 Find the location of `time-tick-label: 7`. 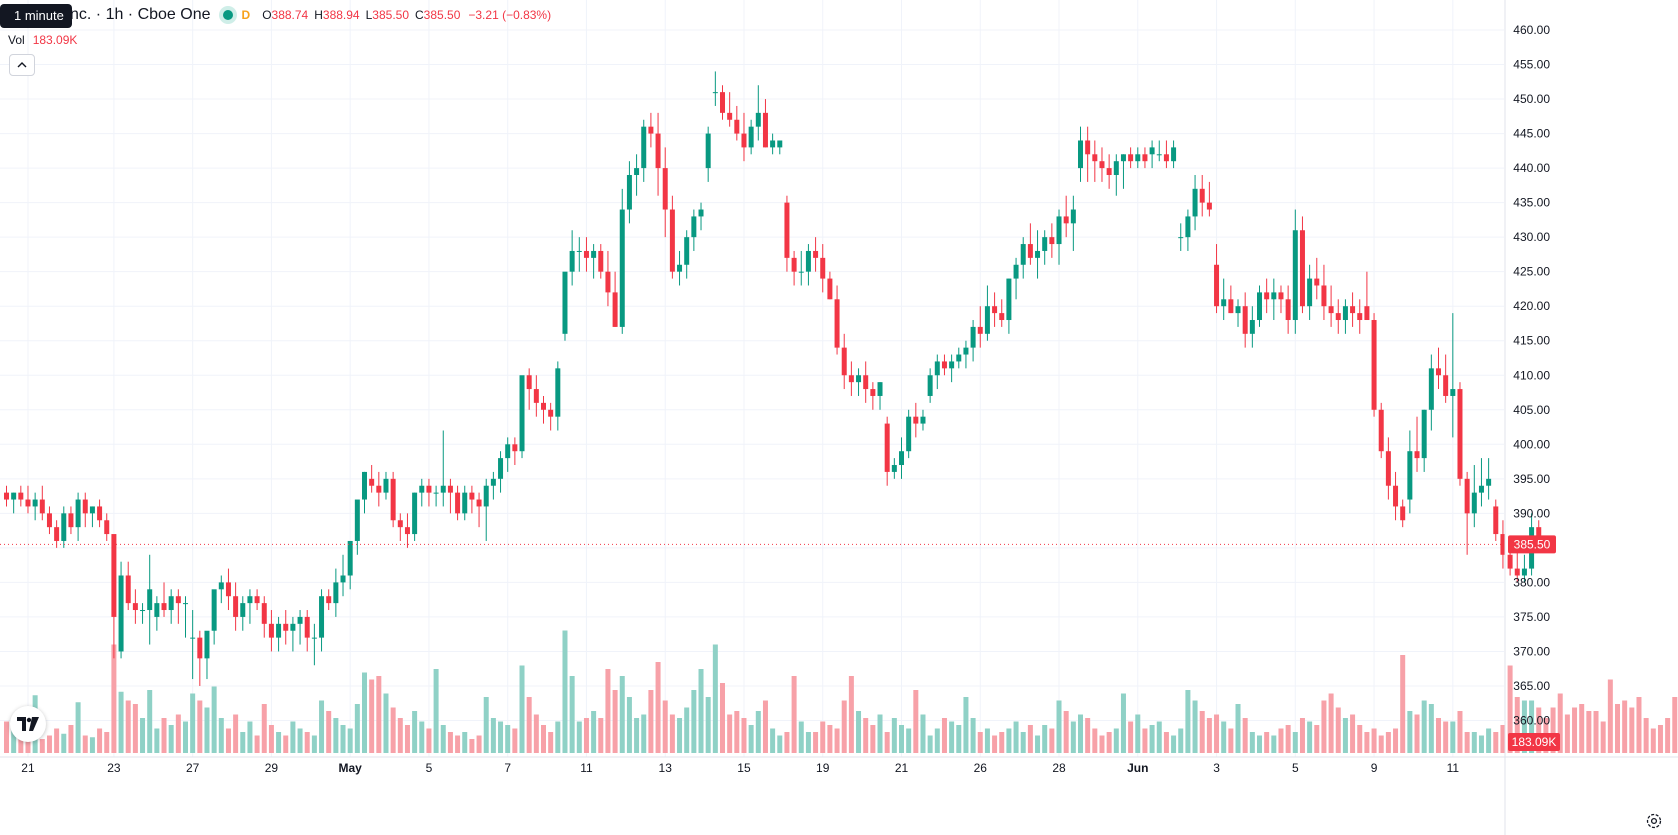

time-tick-label: 7 is located at coordinates (507, 768).